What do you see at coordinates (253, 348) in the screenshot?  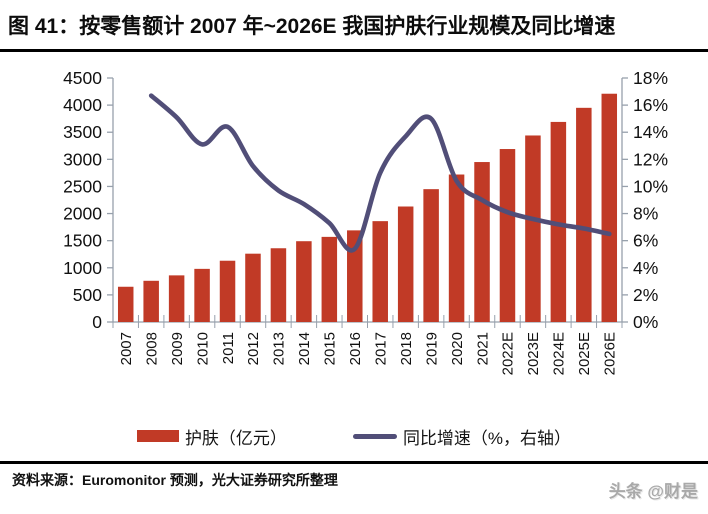 I see `x-axis-label: 2012` at bounding box center [253, 348].